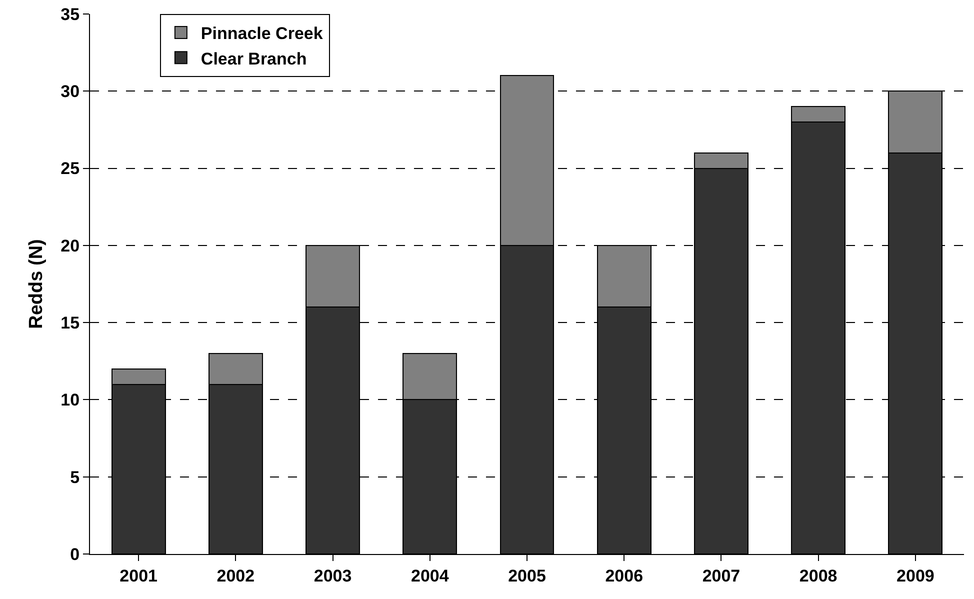 This screenshot has width=974, height=599. What do you see at coordinates (253, 58) in the screenshot?
I see `legend-label: Clear Branch` at bounding box center [253, 58].